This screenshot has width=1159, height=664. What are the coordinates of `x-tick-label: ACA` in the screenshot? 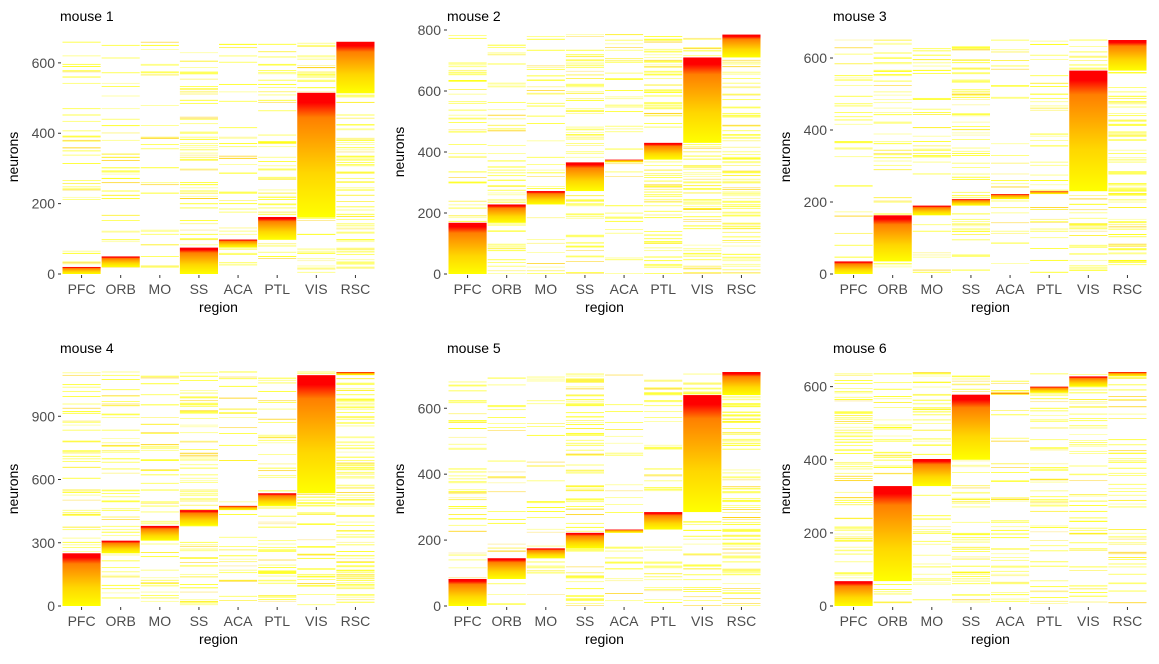 It's located at (1010, 289).